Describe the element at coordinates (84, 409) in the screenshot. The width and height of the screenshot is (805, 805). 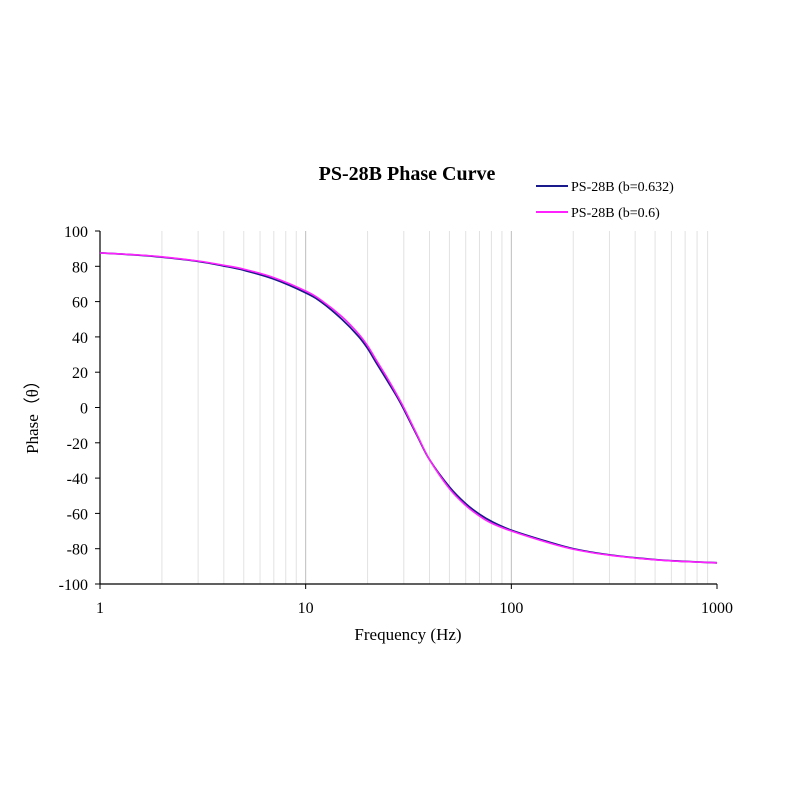
I see `y-tick-label: 0` at that location.